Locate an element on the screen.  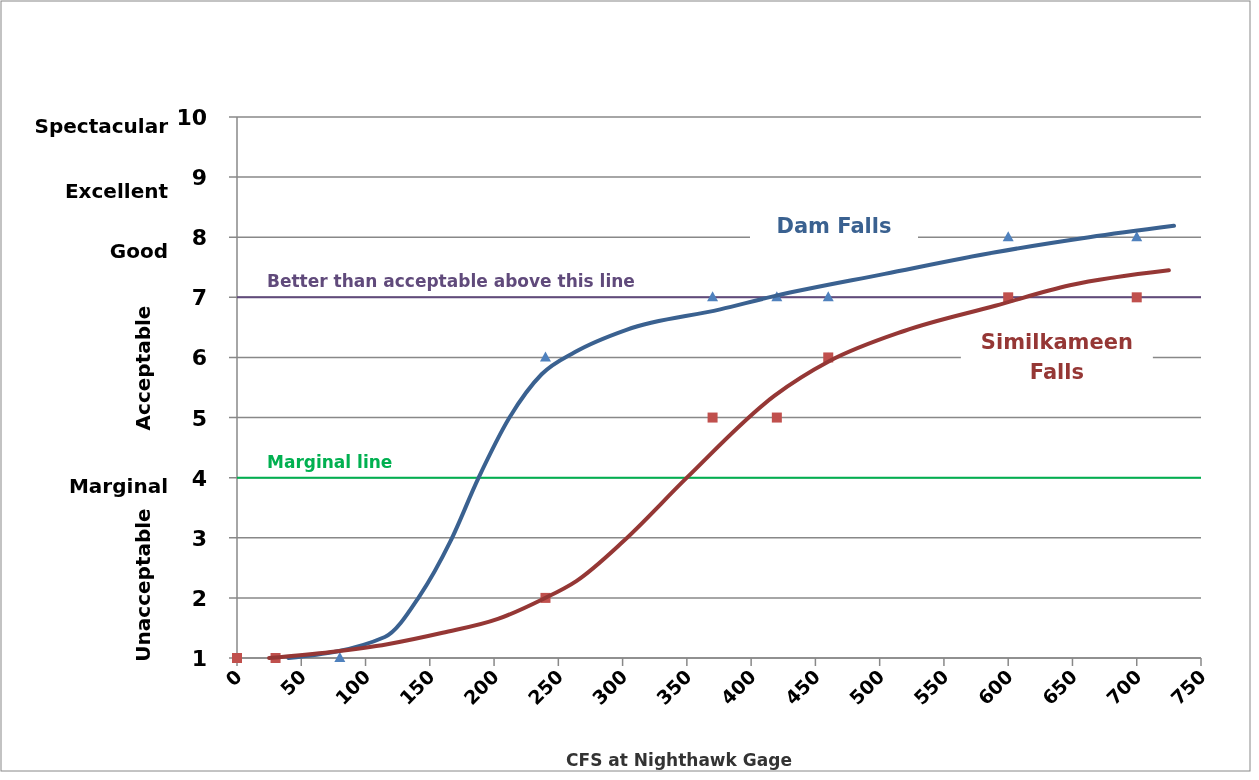
y-tick-label: 8 is located at coordinates (199, 238).